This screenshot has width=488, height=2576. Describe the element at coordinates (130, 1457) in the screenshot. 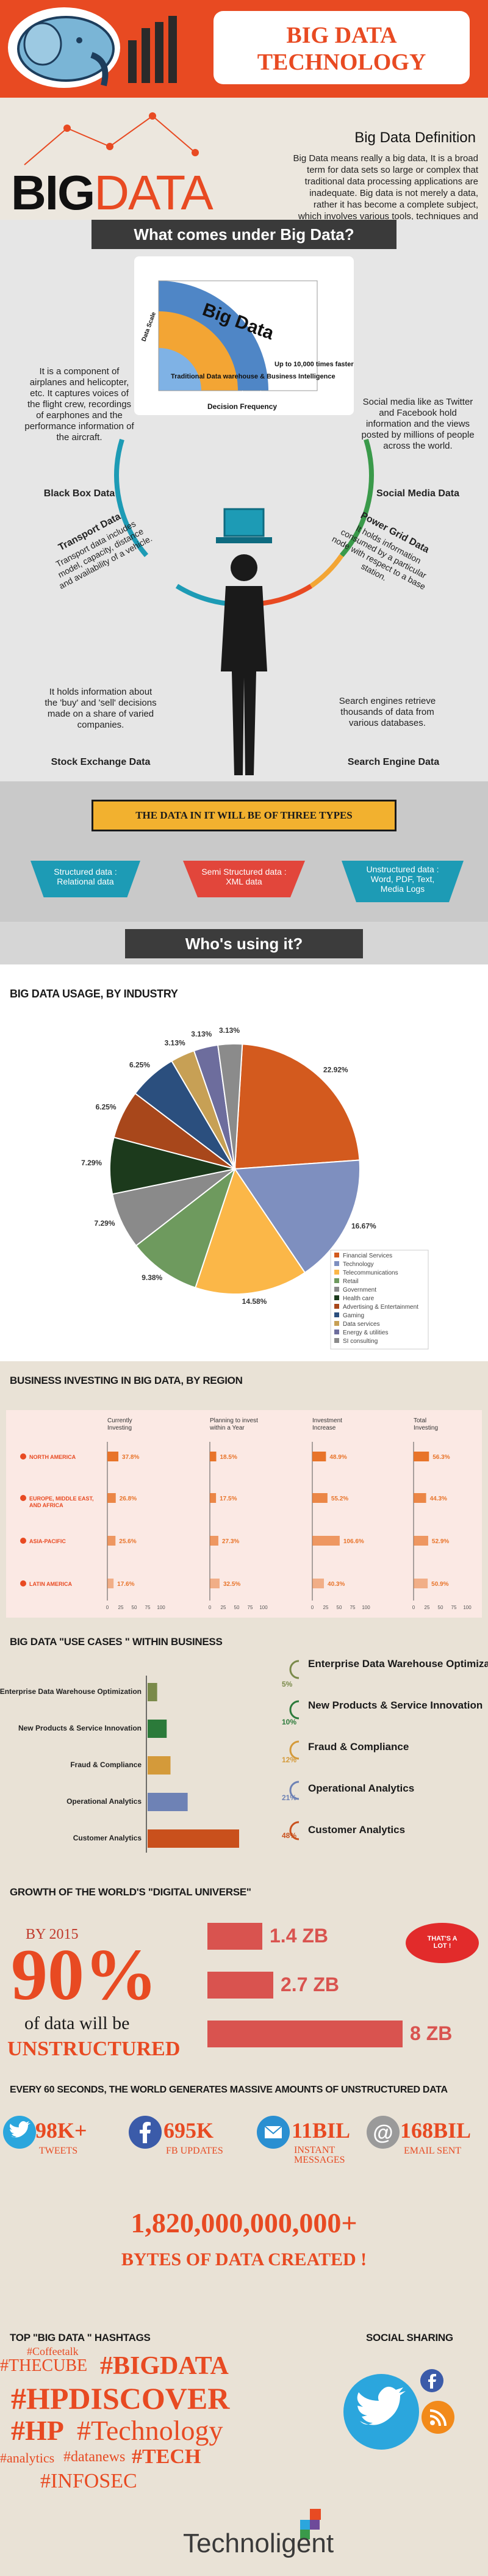

I see `region-value: 37.8%` at that location.